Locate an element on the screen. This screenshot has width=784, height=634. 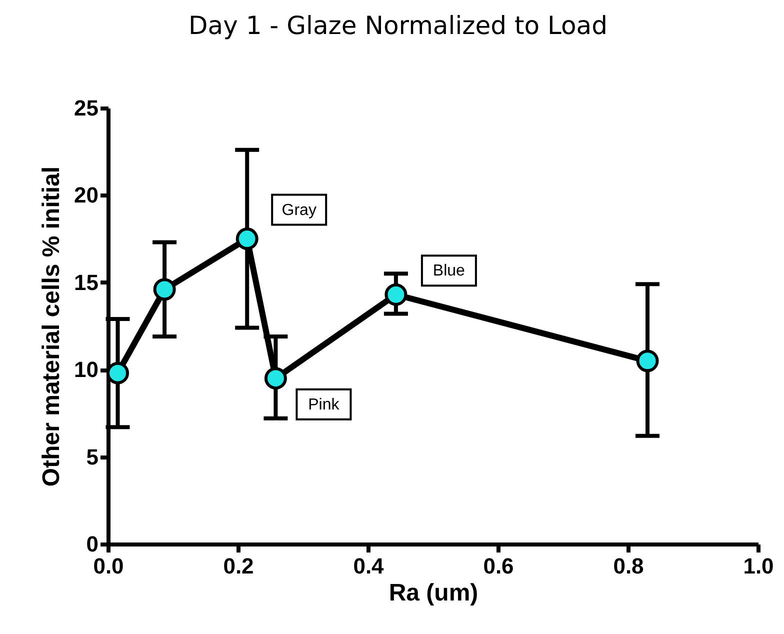
y-tick-label: 10 is located at coordinates (86, 369).